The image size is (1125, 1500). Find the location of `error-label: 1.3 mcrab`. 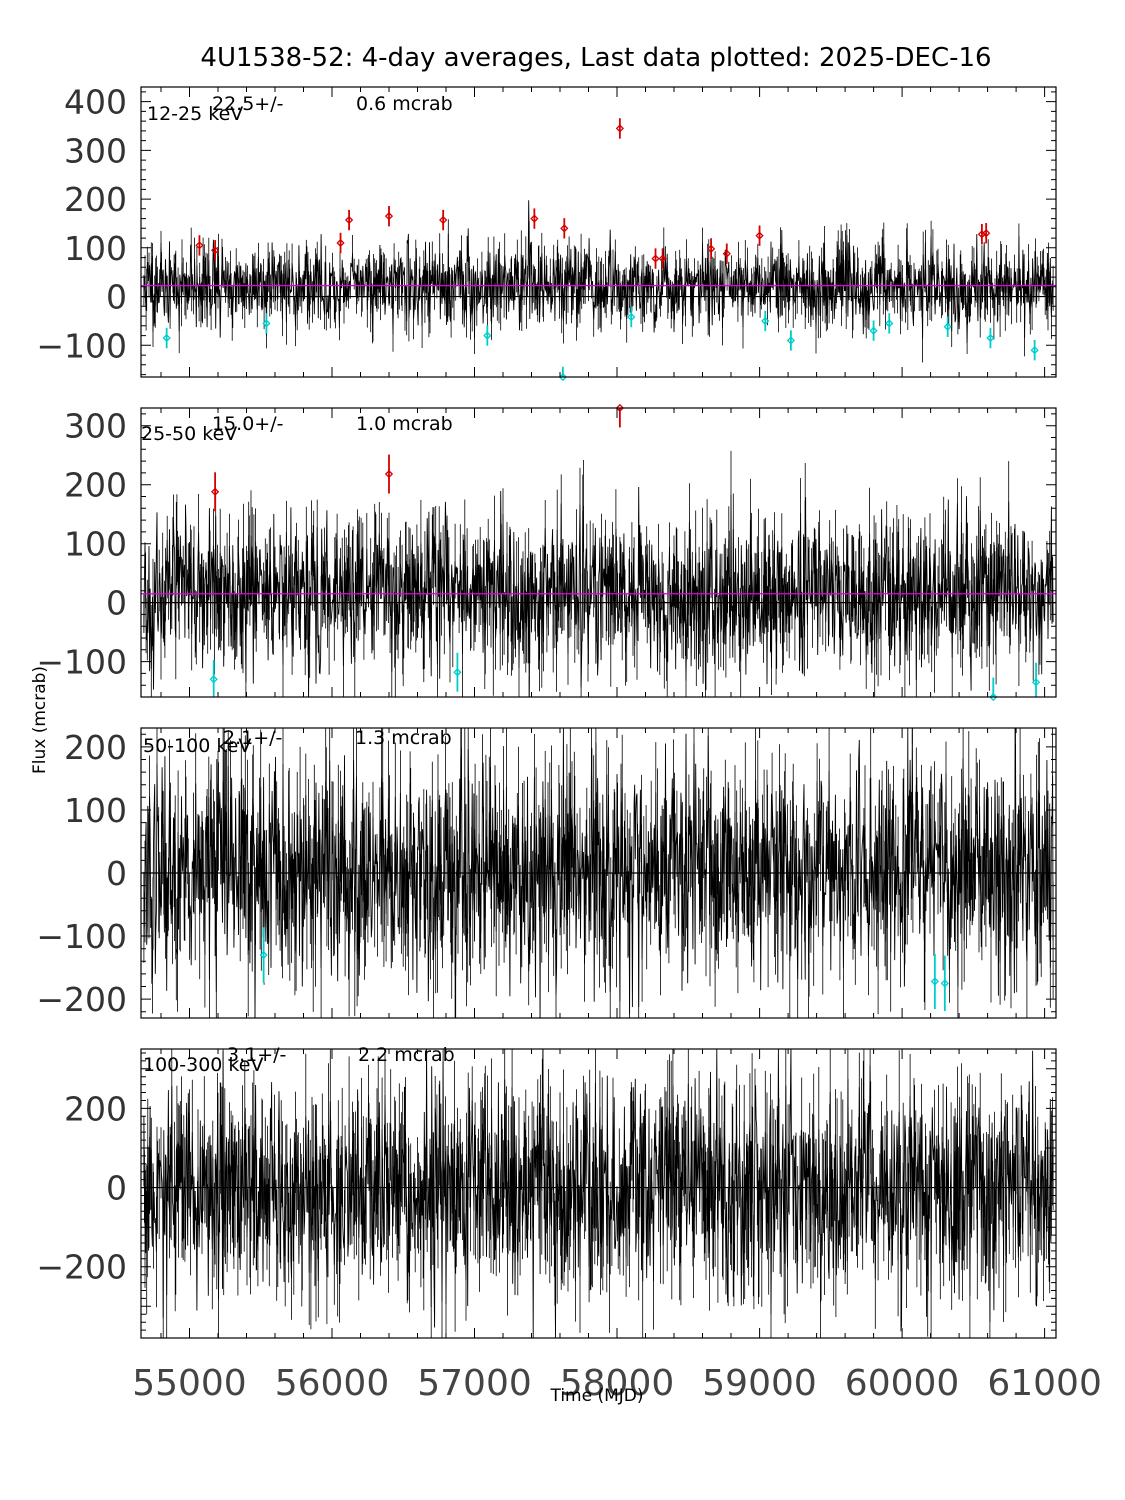

error-label: 1.3 mcrab is located at coordinates (403, 738).